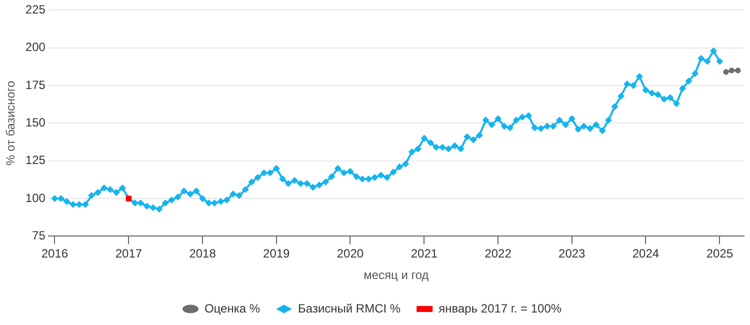 The width and height of the screenshot is (750, 325). What do you see at coordinates (35, 9) in the screenshot?
I see `y-tick-label: 225` at bounding box center [35, 9].